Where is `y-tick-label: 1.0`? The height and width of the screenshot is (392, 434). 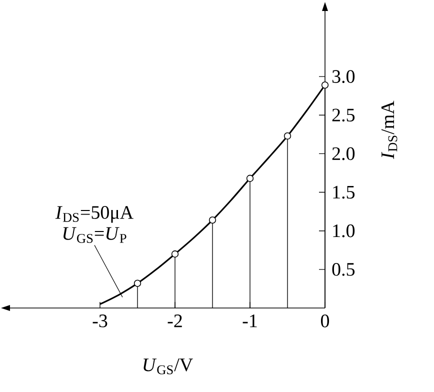 y-tick-label: 1.0 is located at coordinates (344, 231).